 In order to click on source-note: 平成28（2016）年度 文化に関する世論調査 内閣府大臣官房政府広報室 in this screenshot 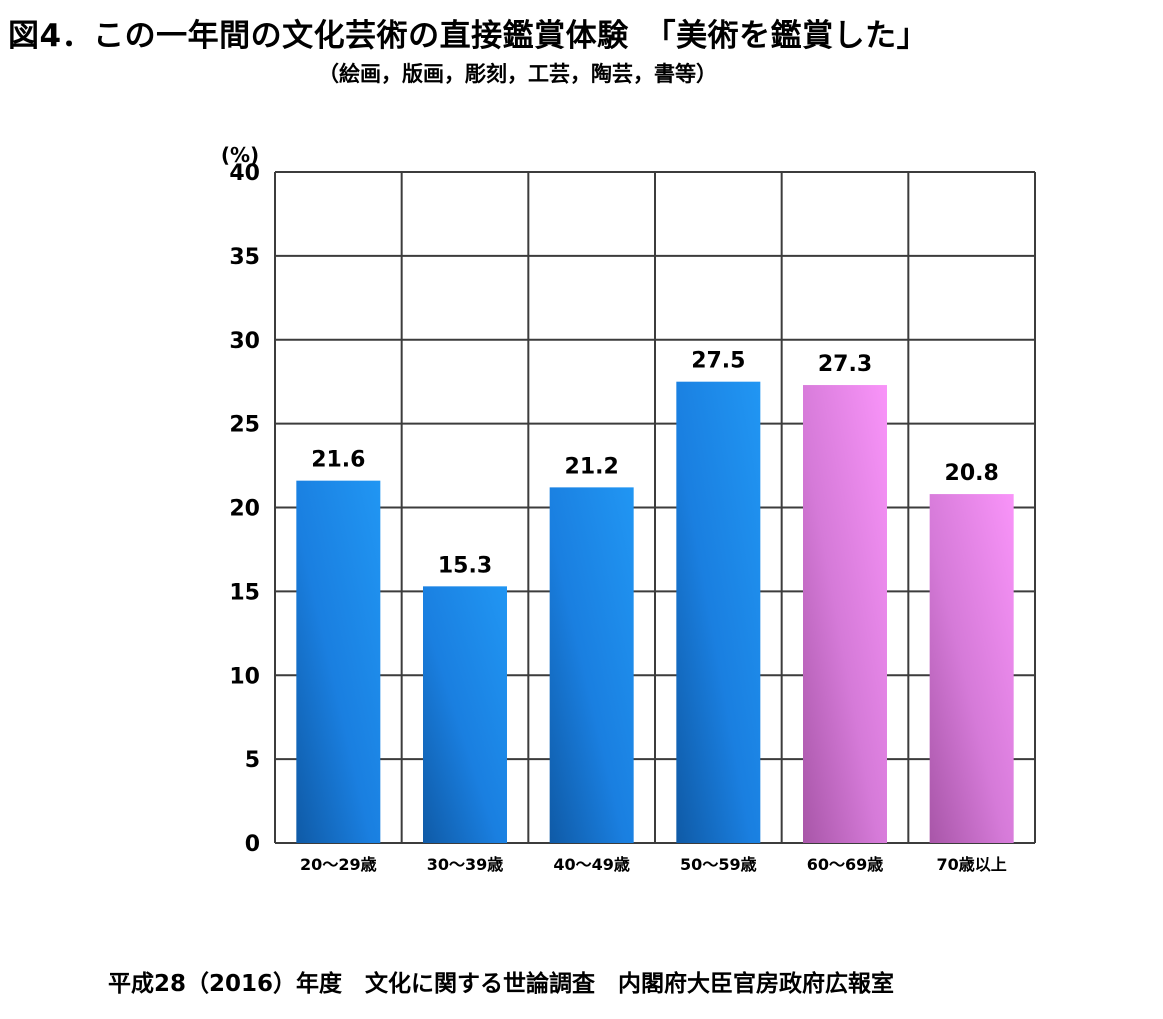, I will do `click(501, 984)`.